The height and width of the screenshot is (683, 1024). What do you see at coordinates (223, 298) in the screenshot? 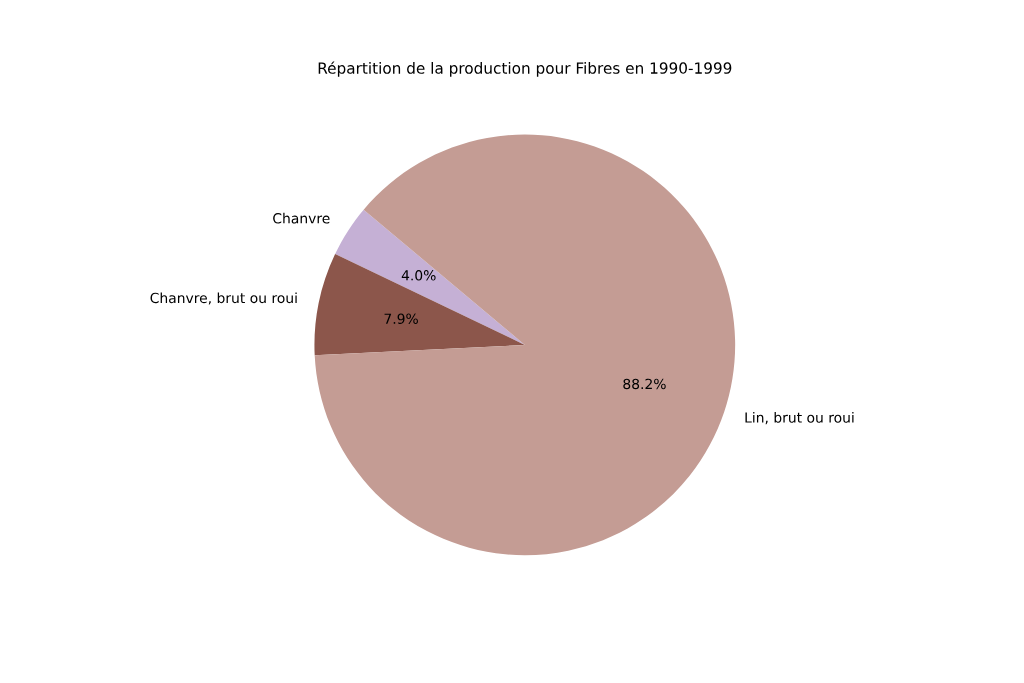
I see `slice-label: Chanvre, brut ou roui` at bounding box center [223, 298].